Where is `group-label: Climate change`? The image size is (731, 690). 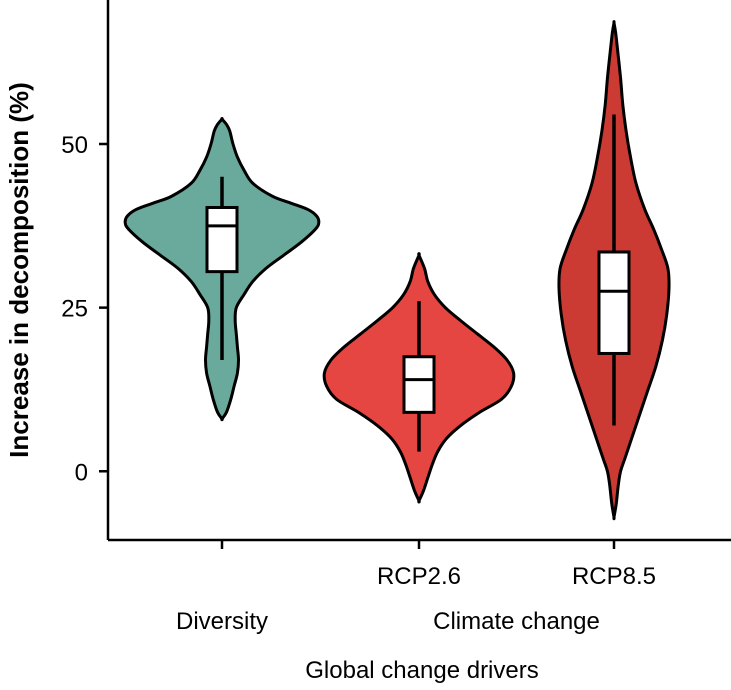 group-label: Climate change is located at coordinates (516, 621).